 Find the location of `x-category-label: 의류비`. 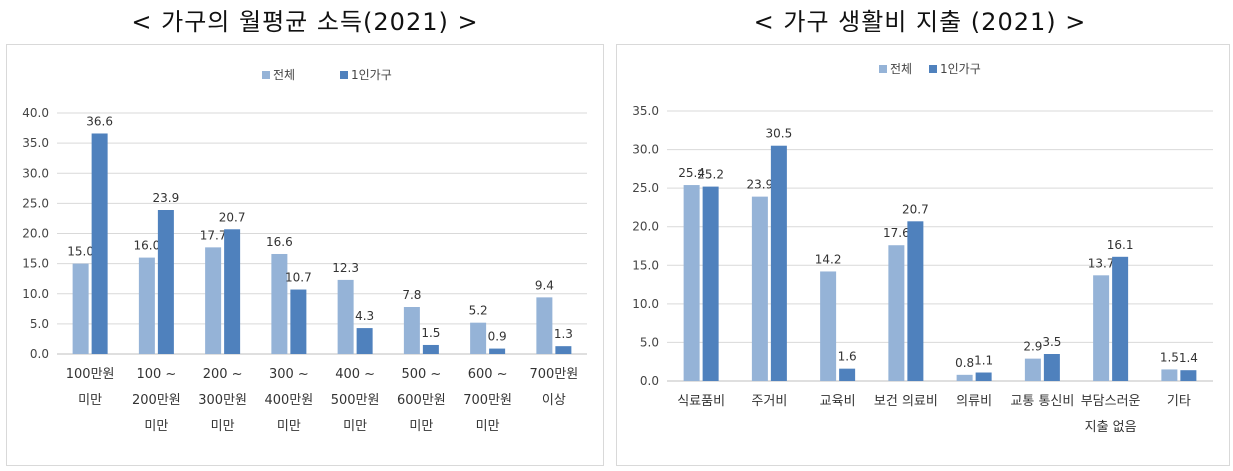

x-category-label: 의류비 is located at coordinates (974, 401).